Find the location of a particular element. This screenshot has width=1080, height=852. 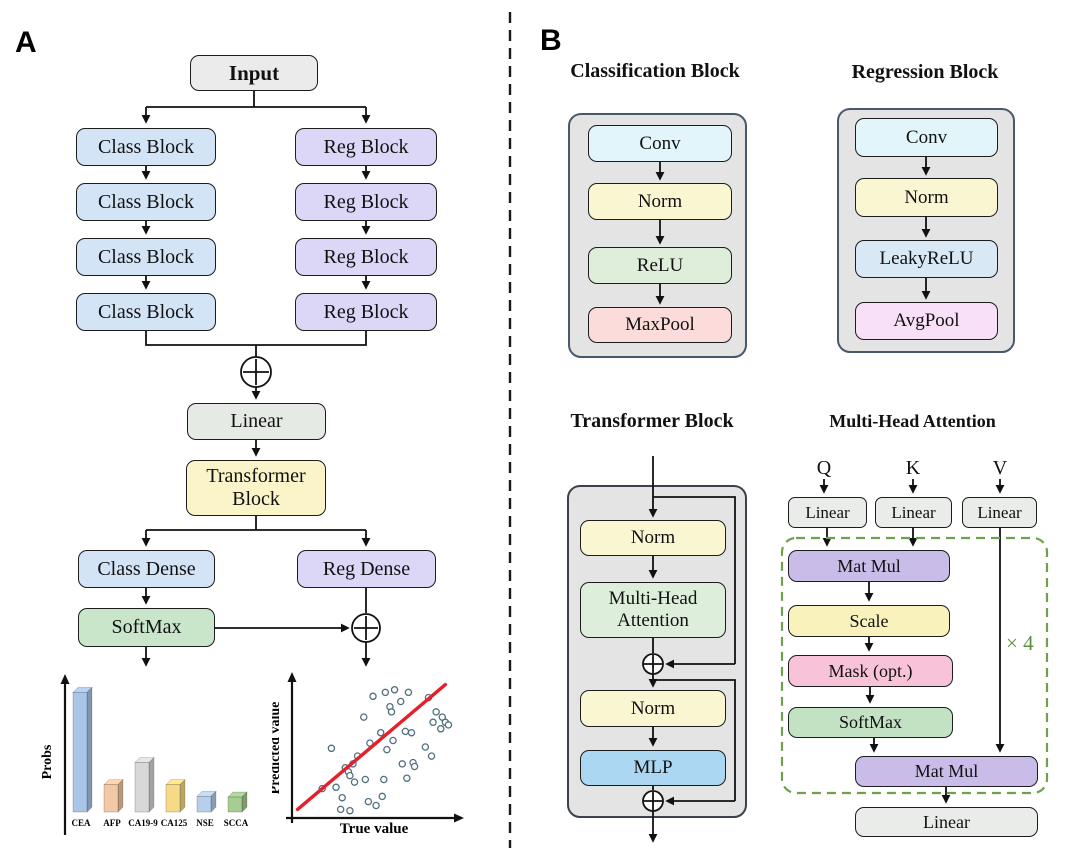

softmax-box: SoftMax is located at coordinates (146, 627).